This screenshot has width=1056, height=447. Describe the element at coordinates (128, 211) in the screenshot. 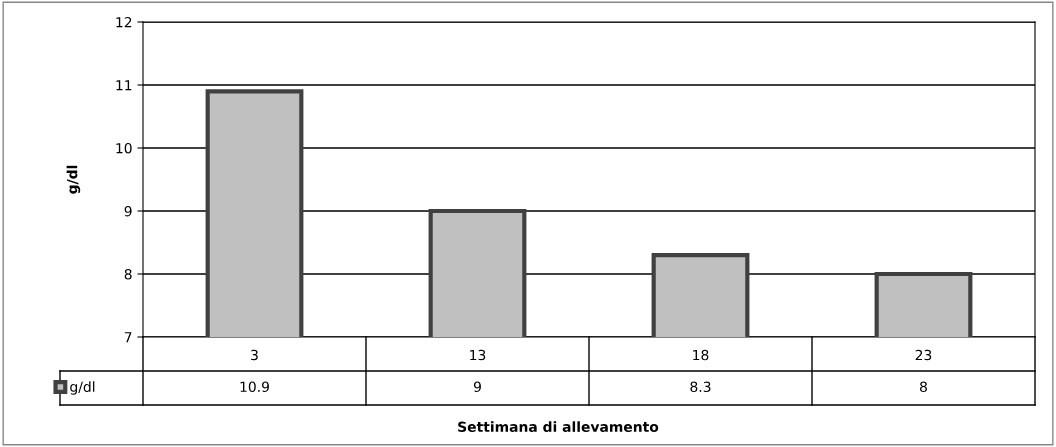

I see `y-tick-label: 9` at that location.